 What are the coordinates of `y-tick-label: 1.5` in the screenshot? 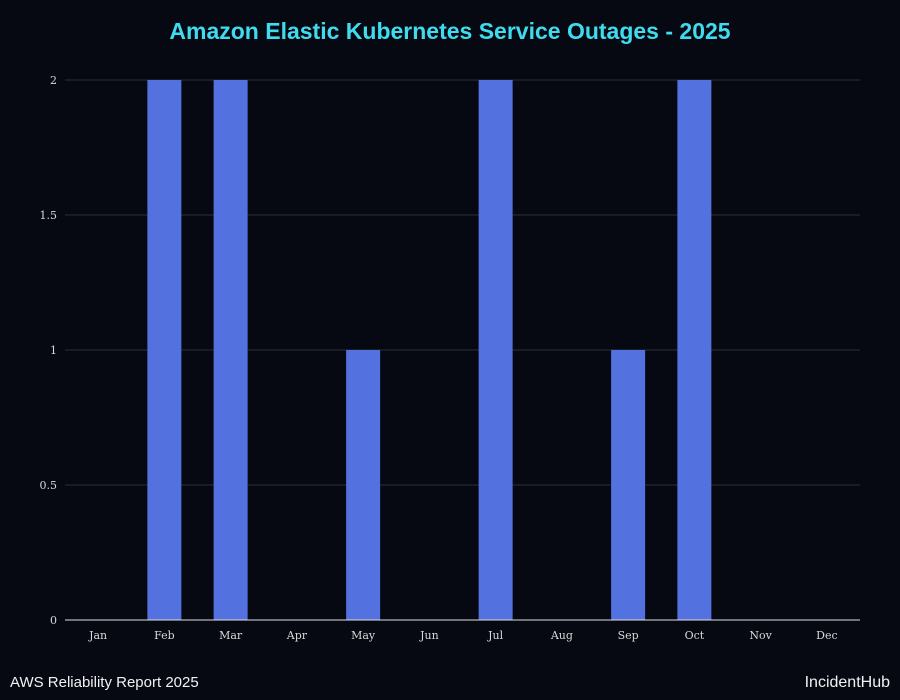 It's located at (49, 215).